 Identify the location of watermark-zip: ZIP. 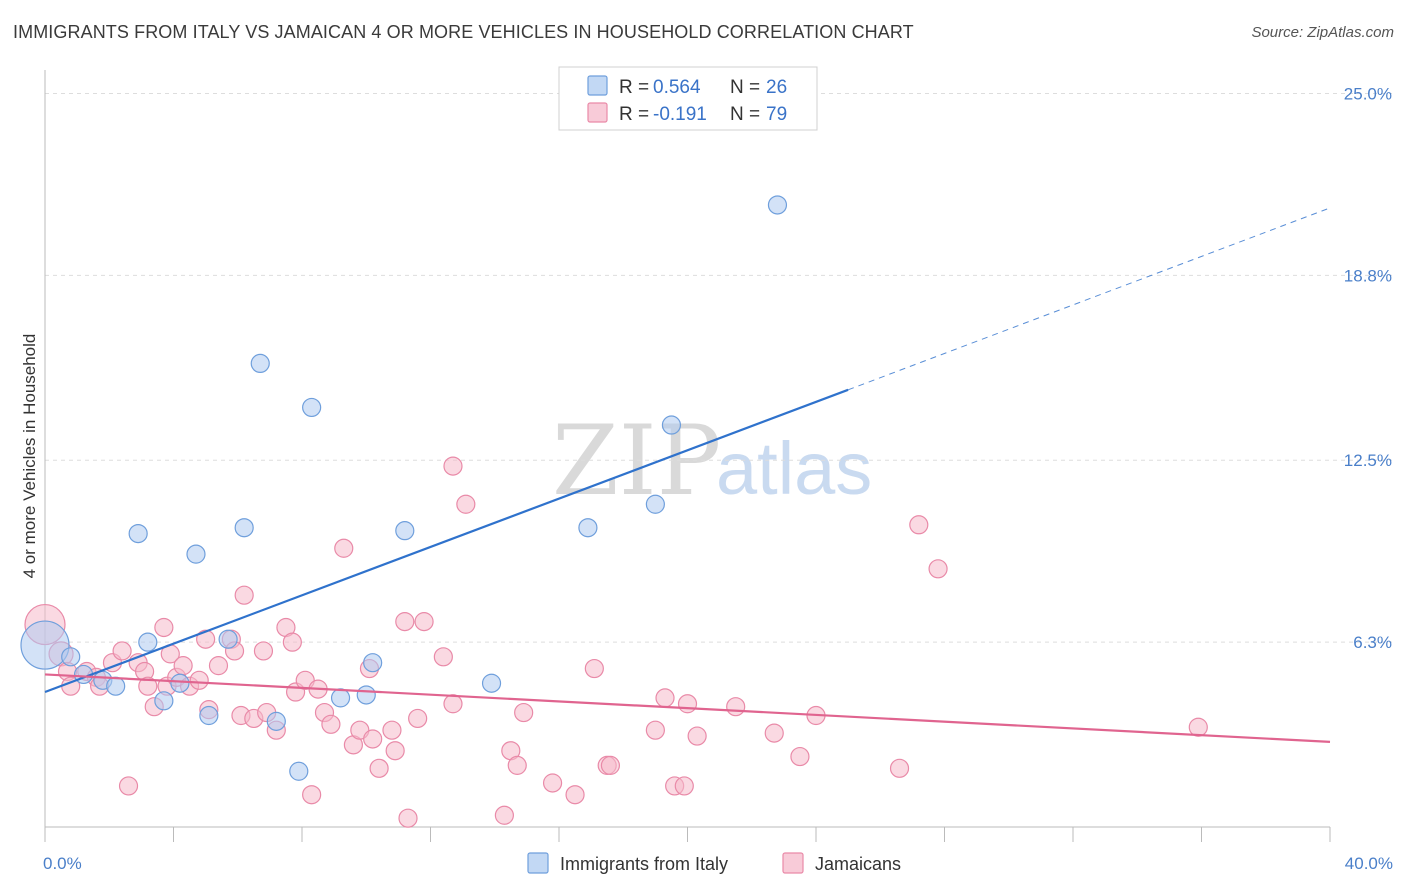
(636, 461).